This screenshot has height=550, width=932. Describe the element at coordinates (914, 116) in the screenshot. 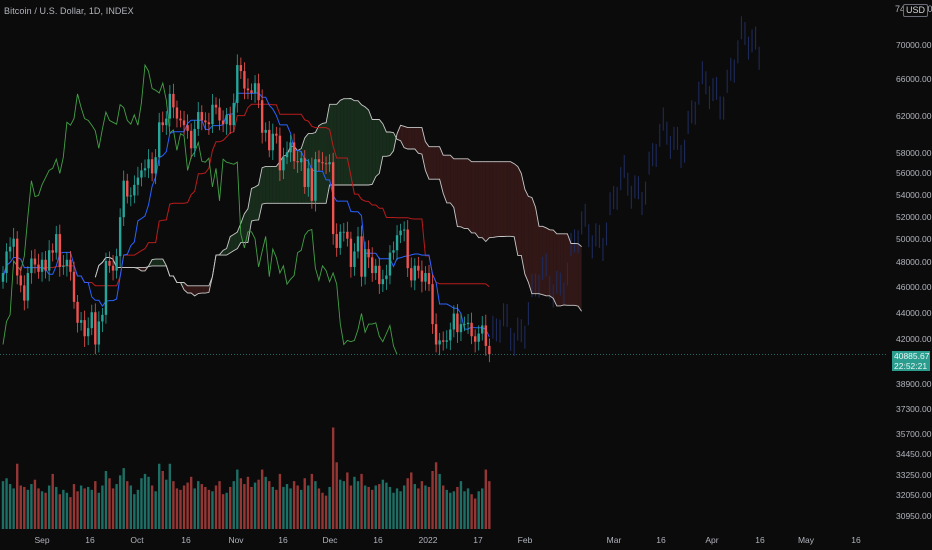

I see `y-tick-label: 62000.00` at that location.